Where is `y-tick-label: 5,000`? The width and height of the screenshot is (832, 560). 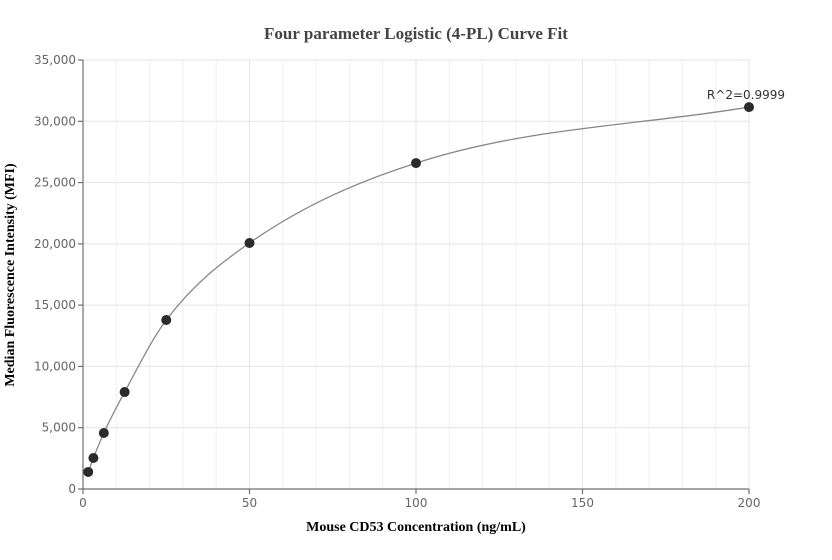 y-tick-label: 5,000 is located at coordinates (59, 428).